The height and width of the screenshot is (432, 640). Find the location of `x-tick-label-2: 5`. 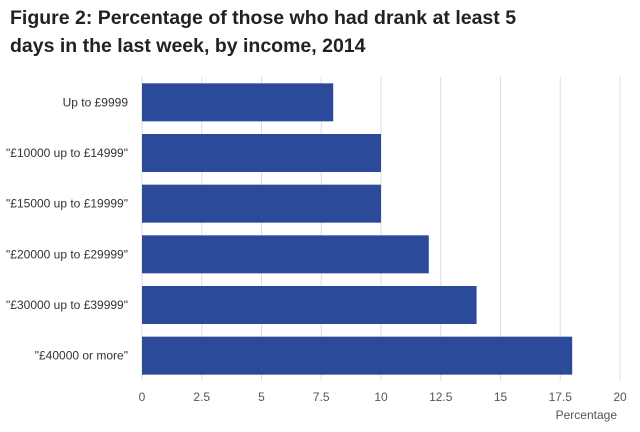

x-tick-label-2: 5 is located at coordinates (261, 397).